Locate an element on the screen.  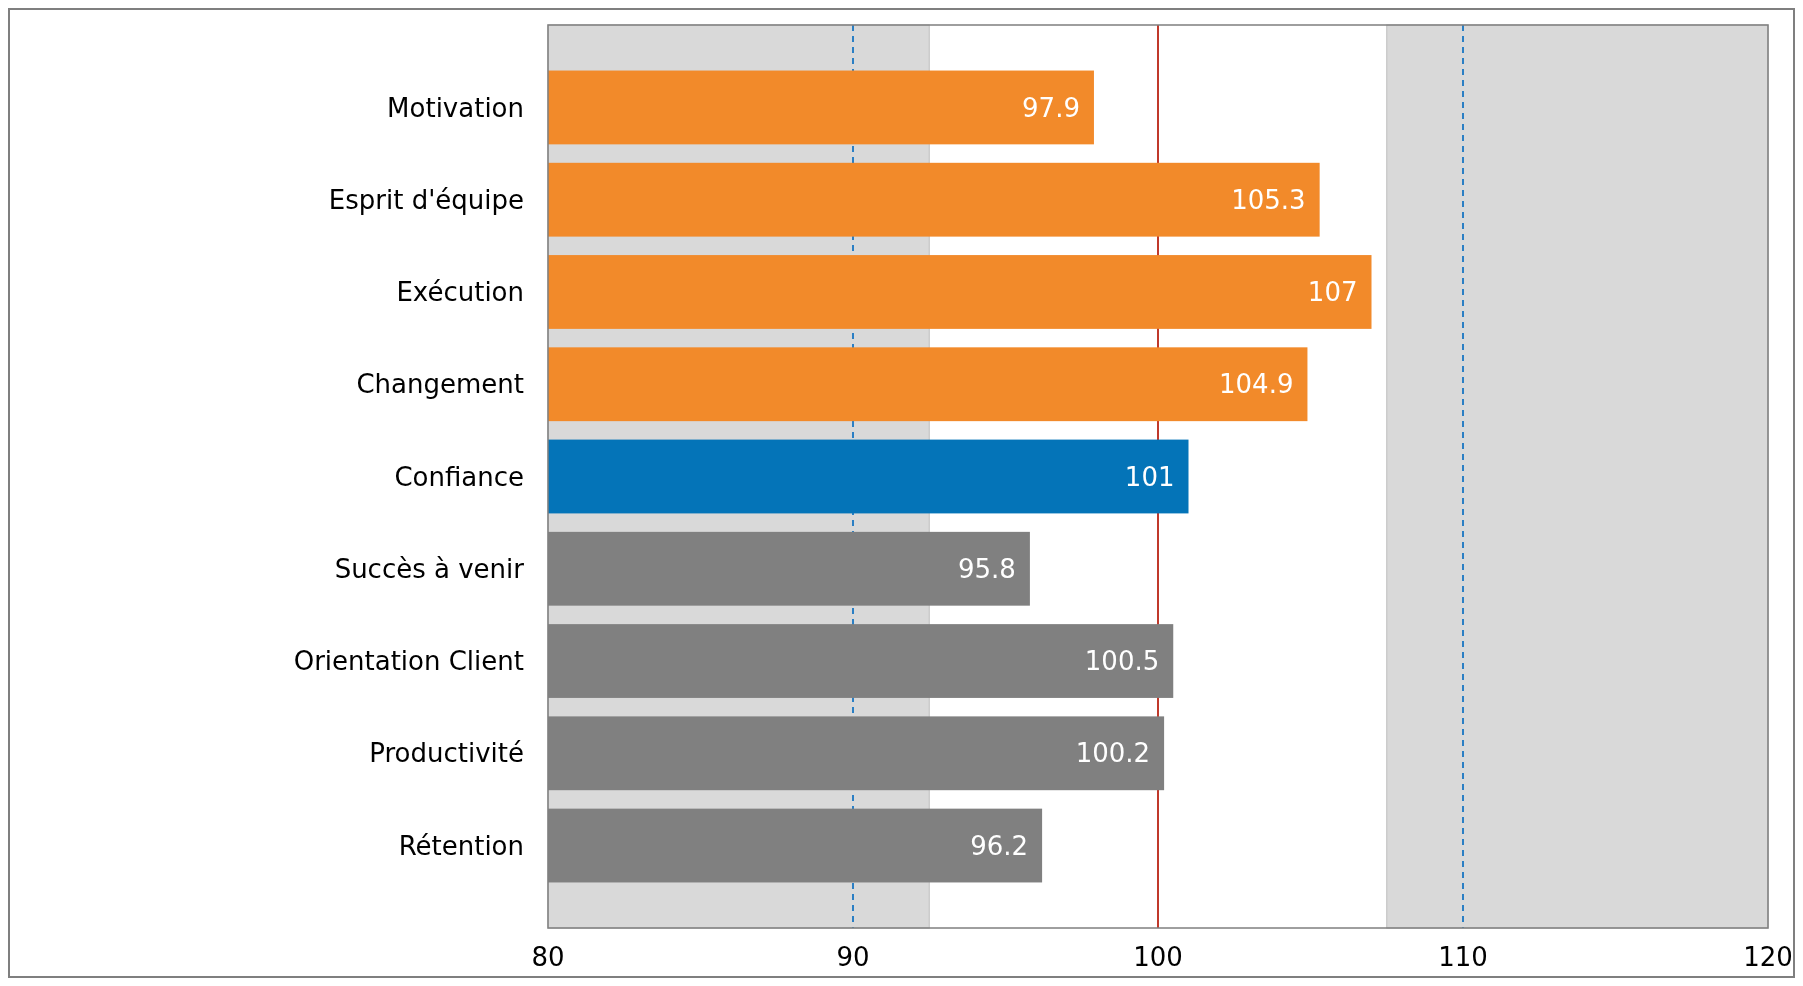
y-tick-label: Changement is located at coordinates (440, 384).